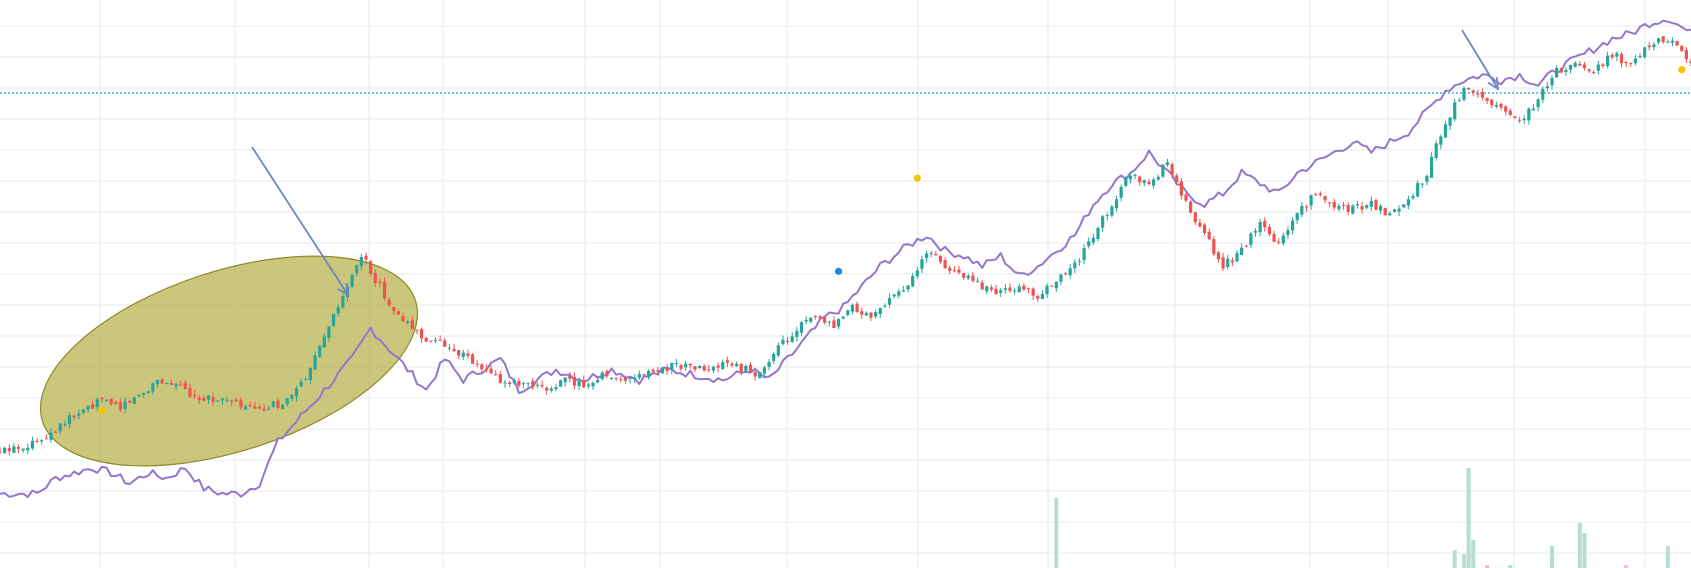  I want to click on annotation-arrow-head, so click(1493, 83).